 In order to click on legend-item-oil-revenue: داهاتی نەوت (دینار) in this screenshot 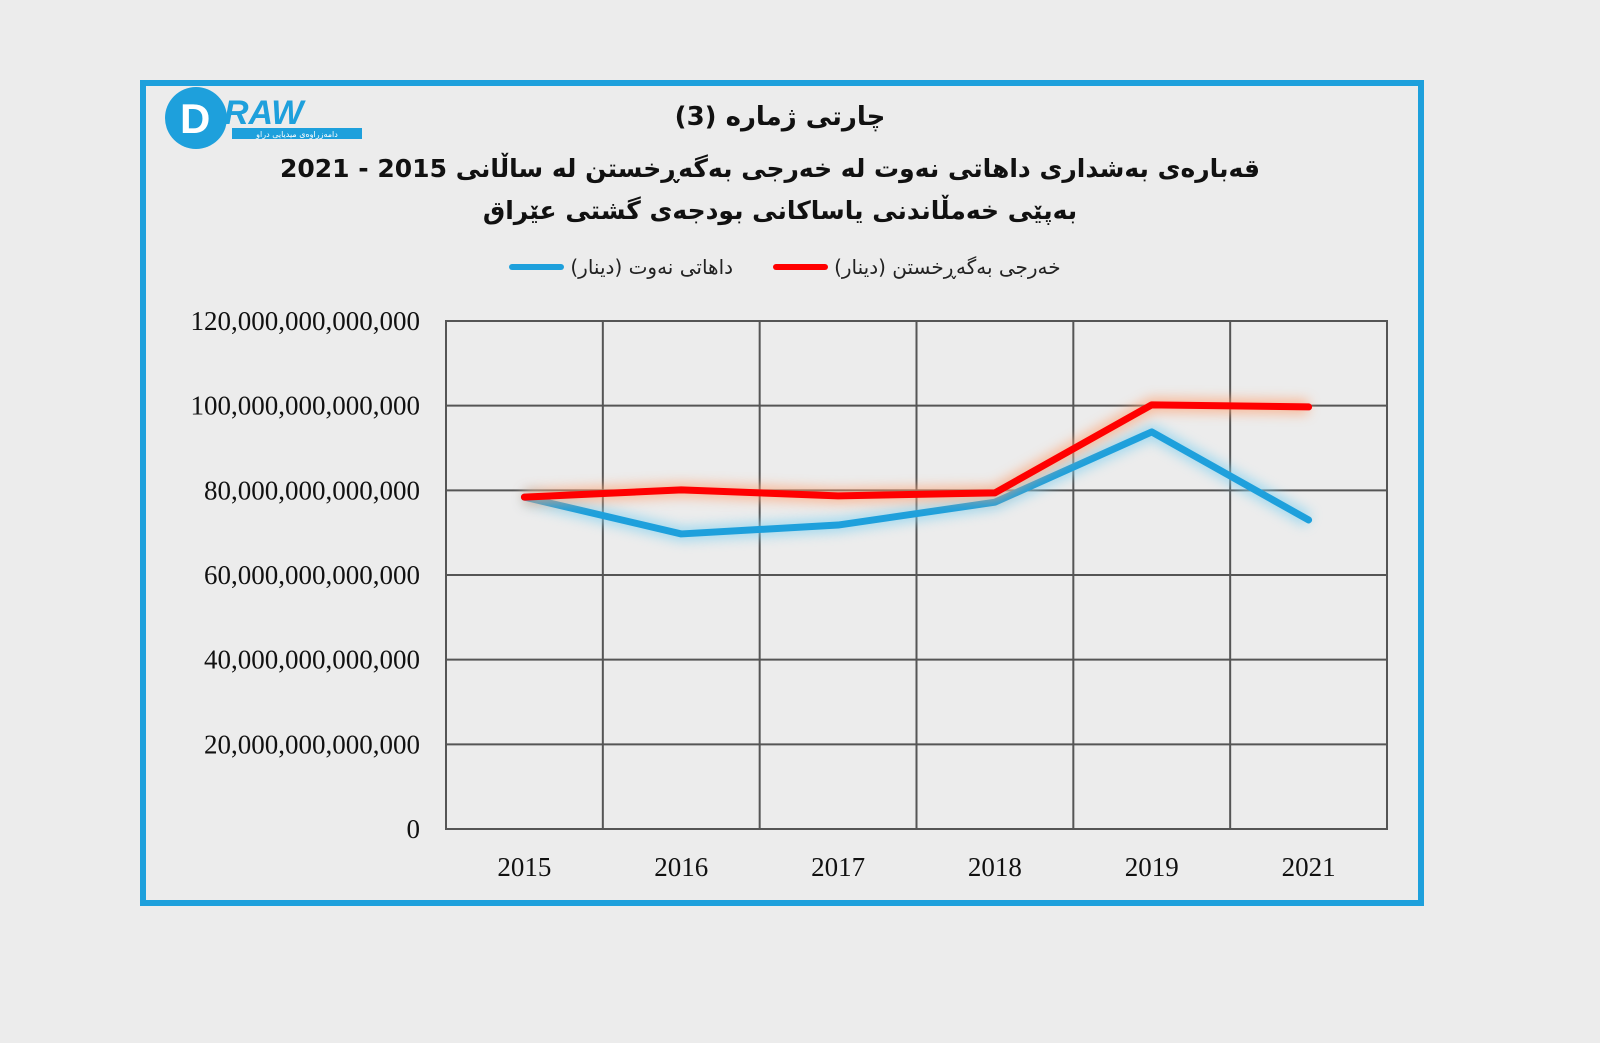, I will do `click(621, 267)`.